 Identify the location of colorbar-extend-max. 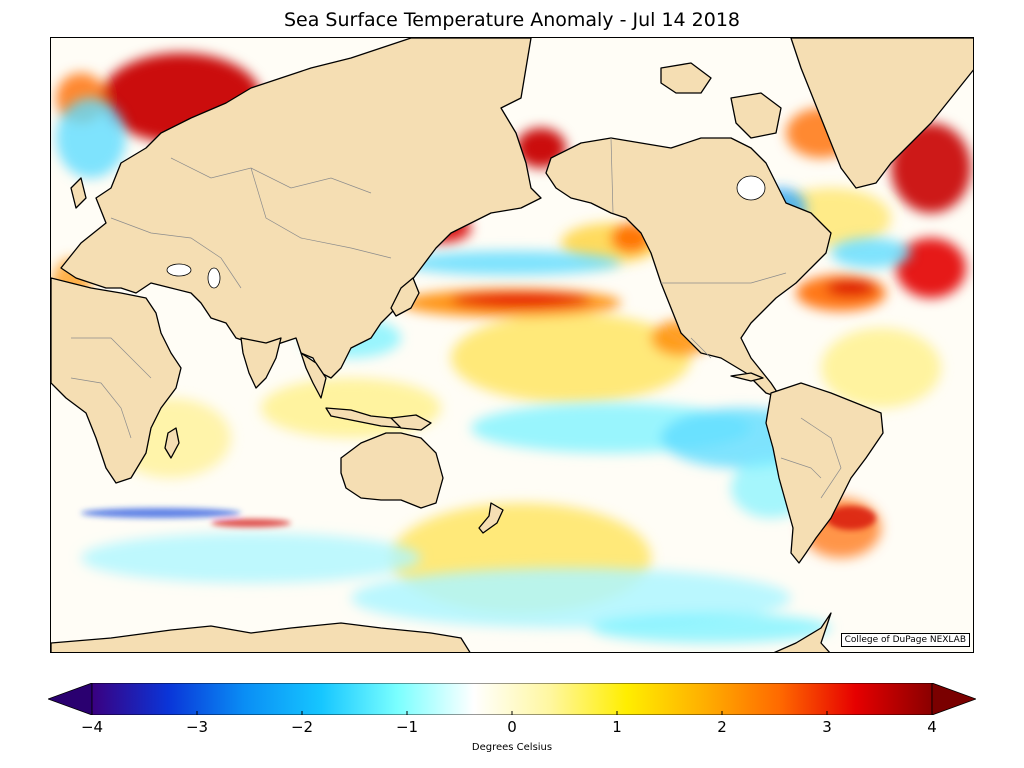
(953, 699).